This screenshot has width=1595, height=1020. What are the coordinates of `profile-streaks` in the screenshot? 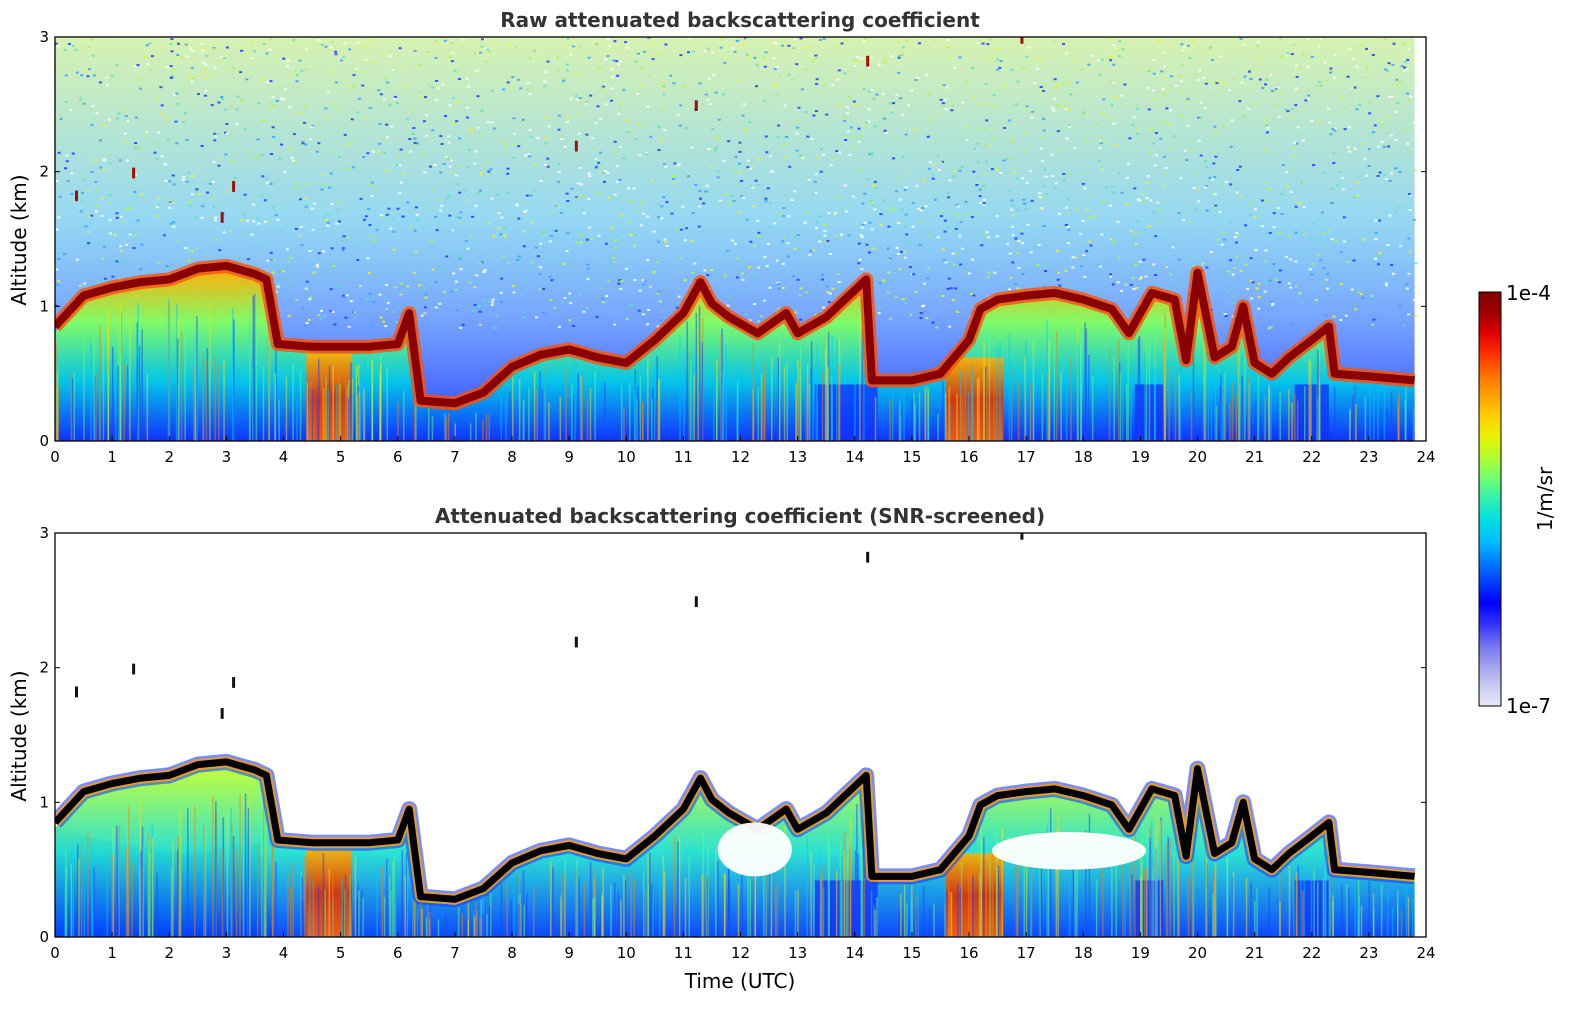 It's located at (739, 861).